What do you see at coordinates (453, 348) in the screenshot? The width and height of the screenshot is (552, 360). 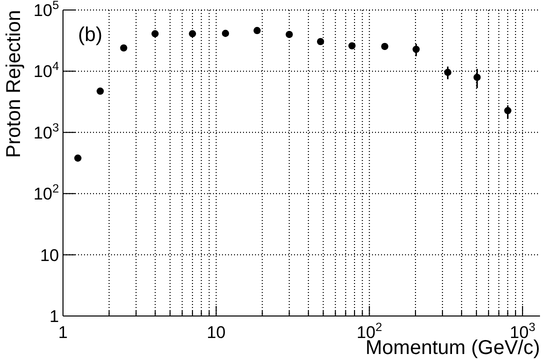 I see `x-axis-title: Momentum (GeV/c)` at bounding box center [453, 348].